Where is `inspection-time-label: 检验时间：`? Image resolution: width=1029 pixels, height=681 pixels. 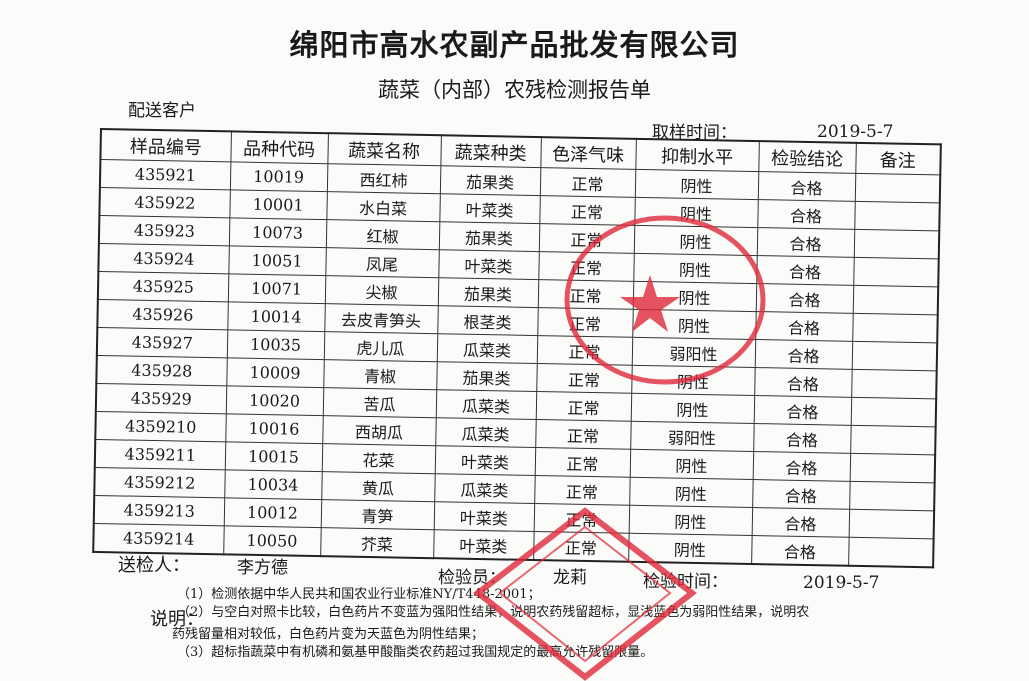
inspection-time-label: 检验时间： is located at coordinates (685, 582).